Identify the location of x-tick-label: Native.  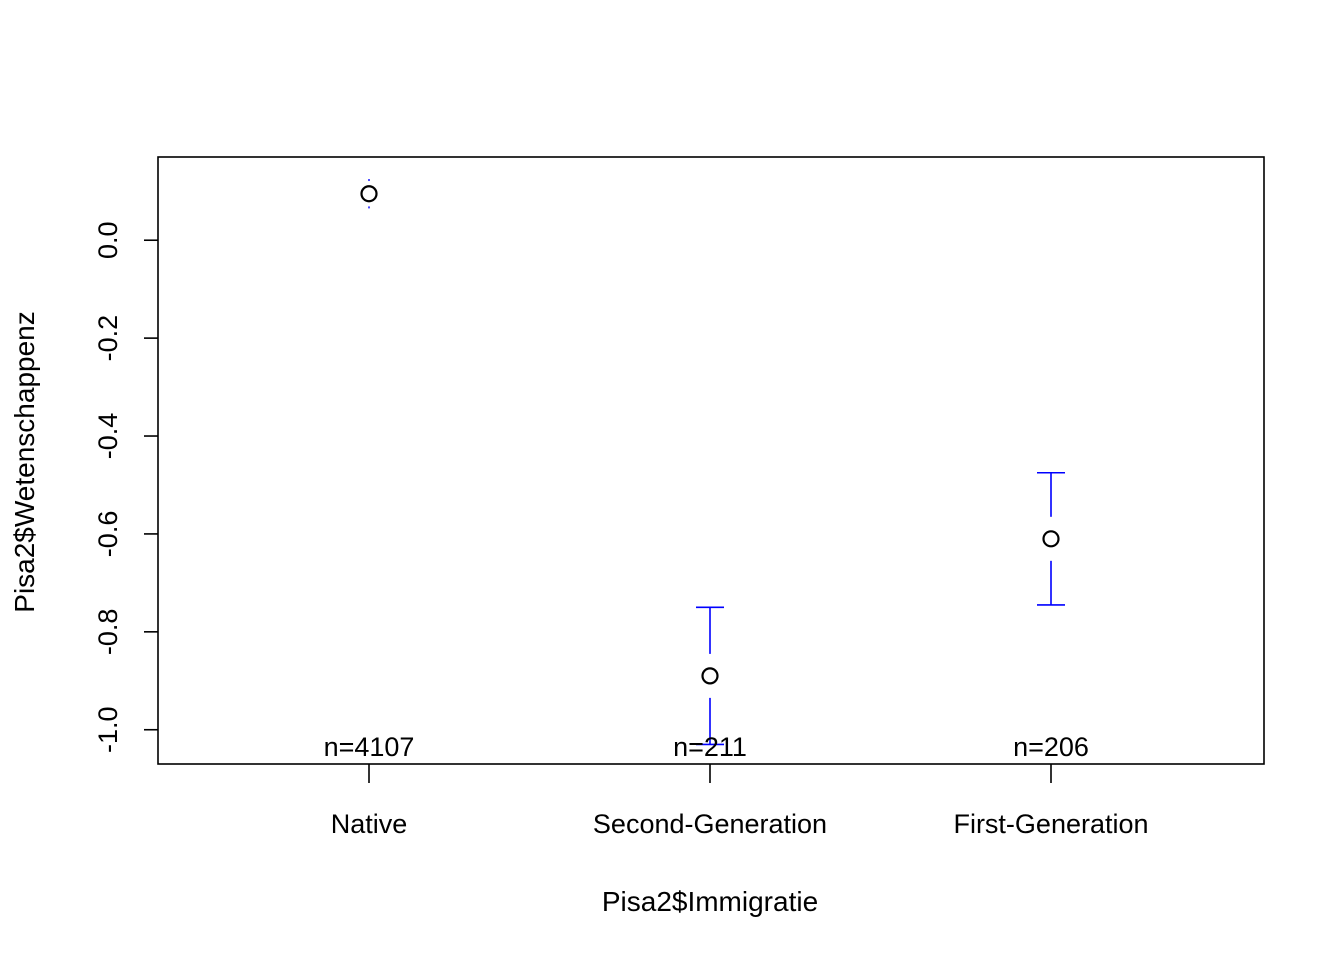
(369, 824).